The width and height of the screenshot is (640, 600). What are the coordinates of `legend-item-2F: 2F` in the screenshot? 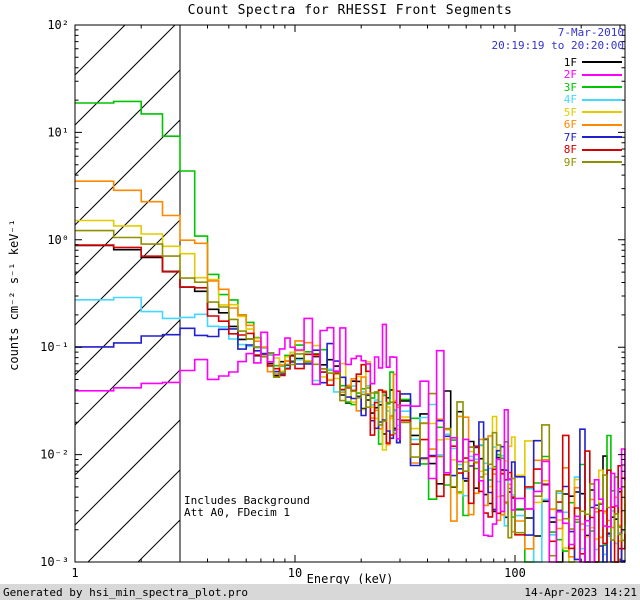 It's located at (592, 75).